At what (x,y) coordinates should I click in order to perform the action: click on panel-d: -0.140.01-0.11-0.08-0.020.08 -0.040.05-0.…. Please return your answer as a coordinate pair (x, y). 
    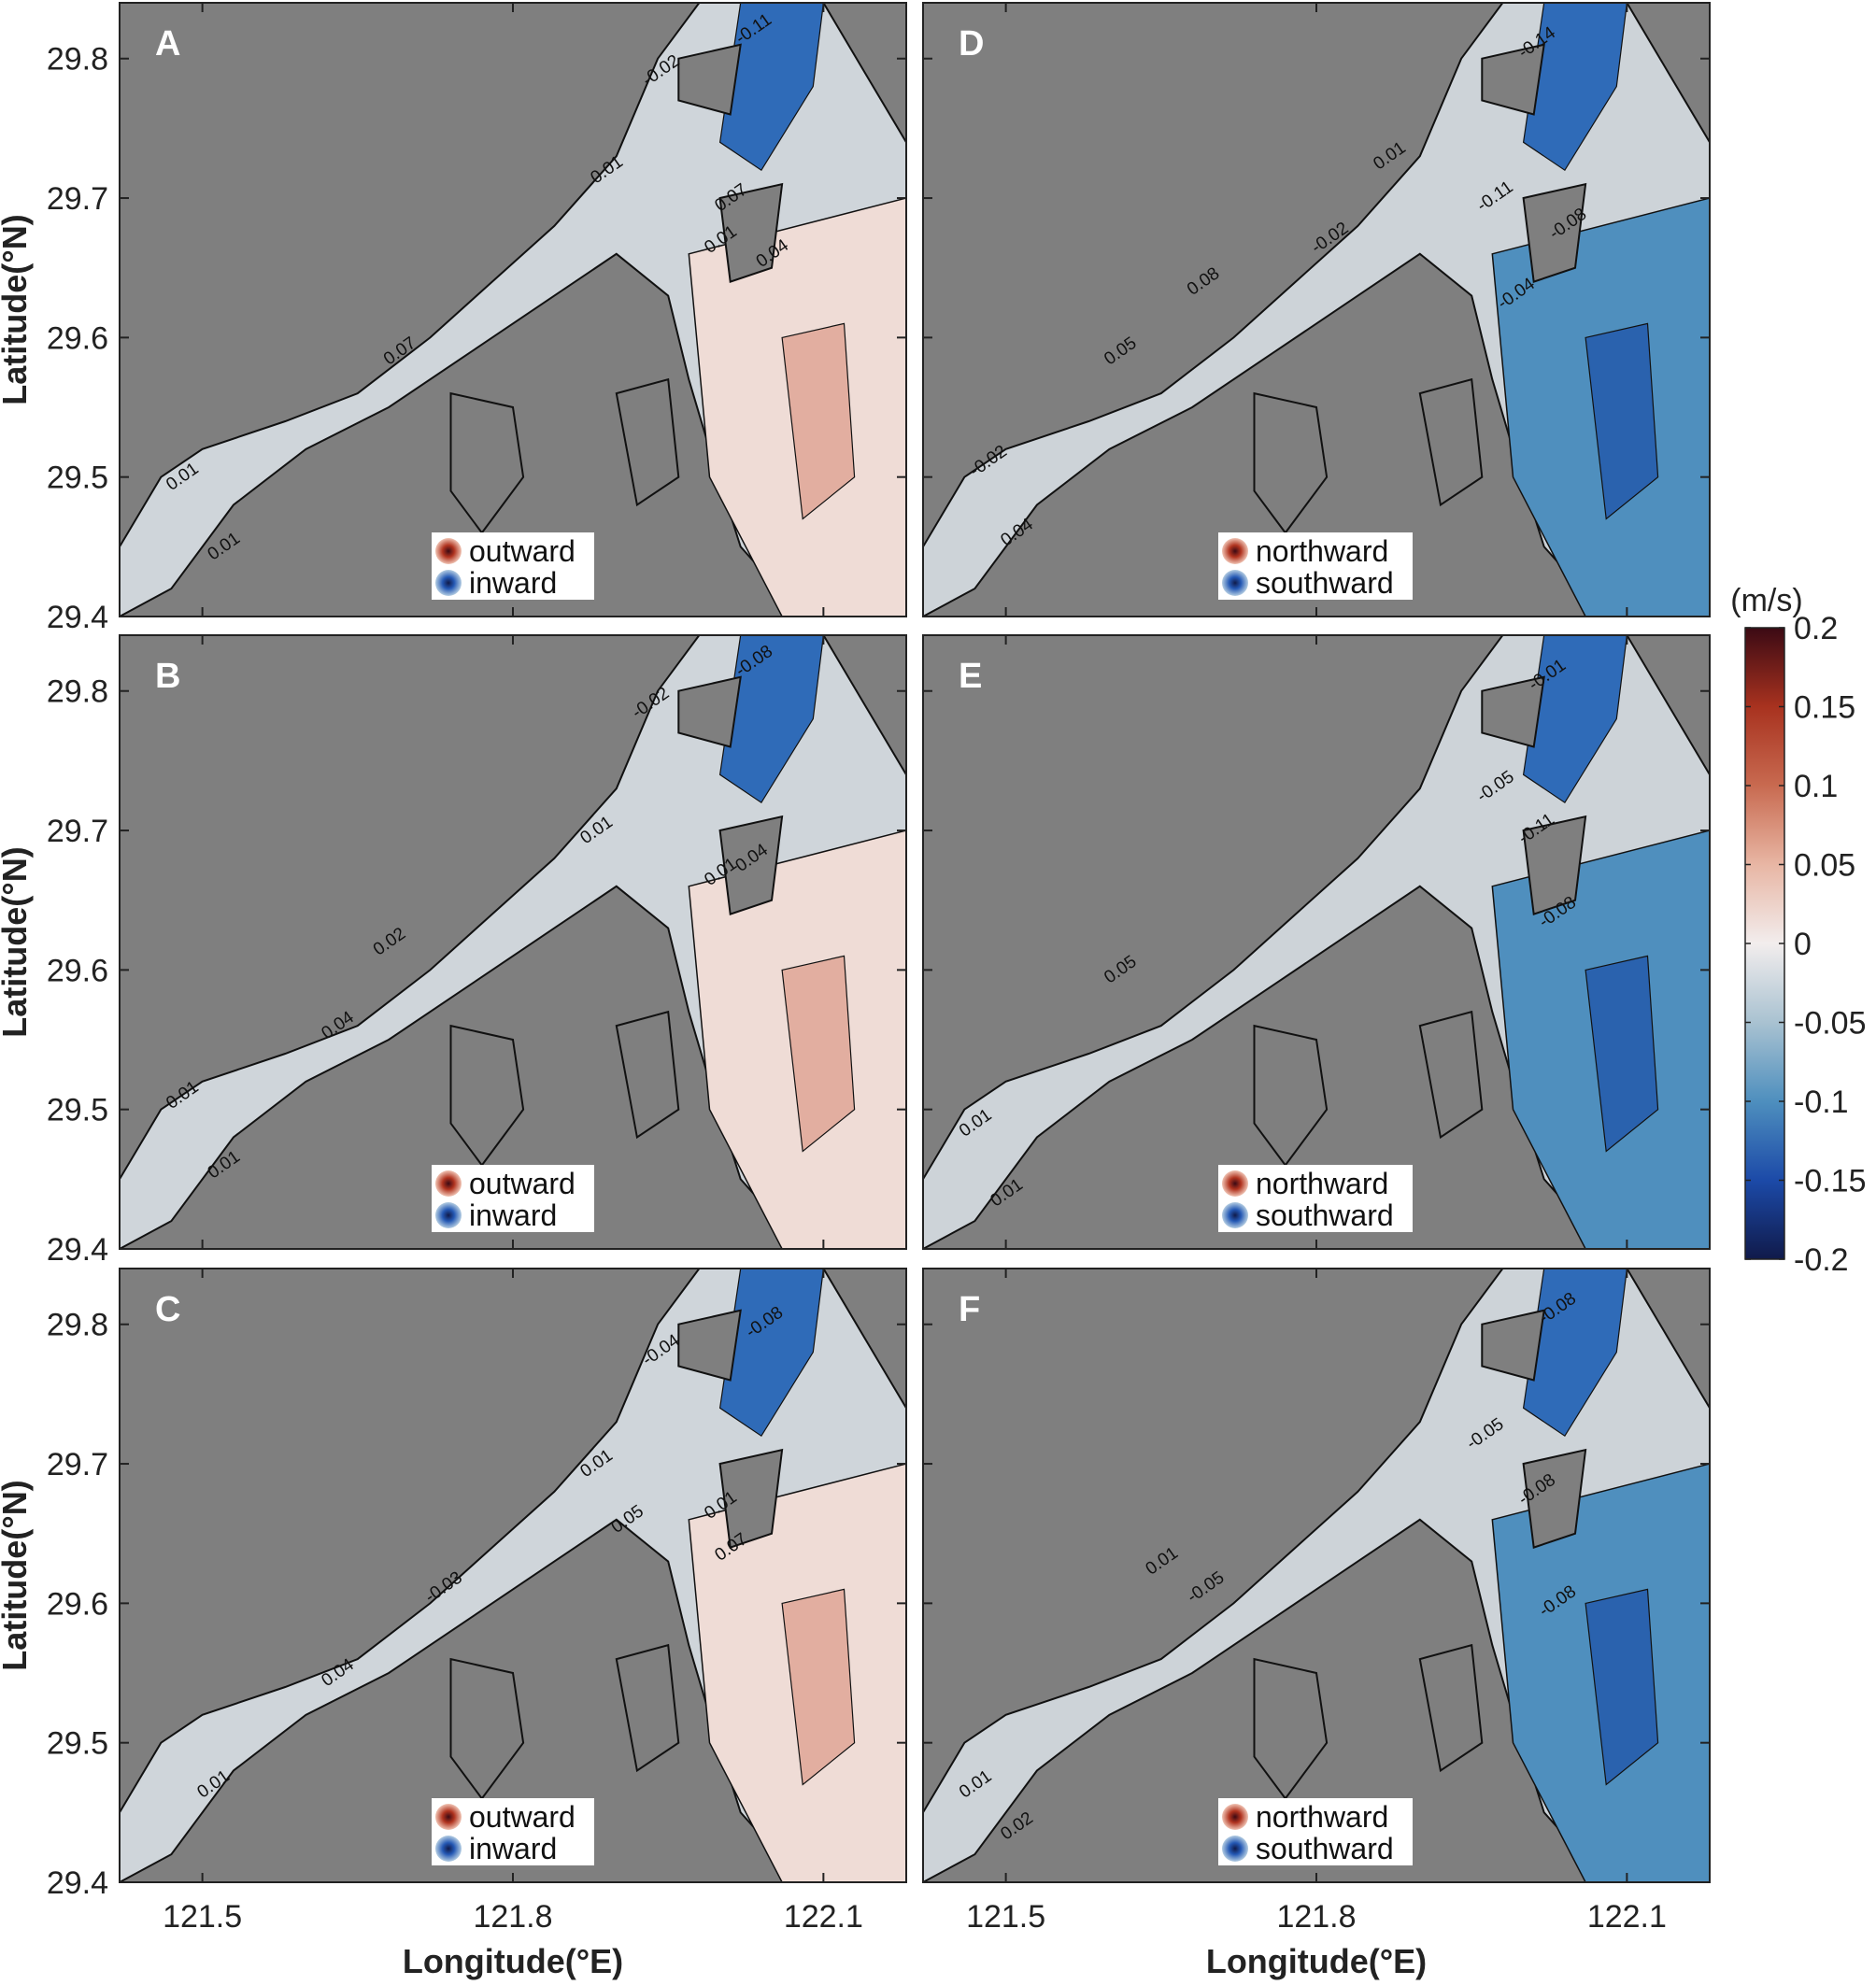
    Looking at the image, I should click on (1316, 309).